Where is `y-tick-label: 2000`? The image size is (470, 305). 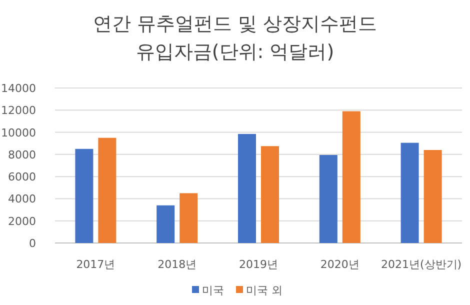 y-tick-label: 2000 is located at coordinates (22, 221).